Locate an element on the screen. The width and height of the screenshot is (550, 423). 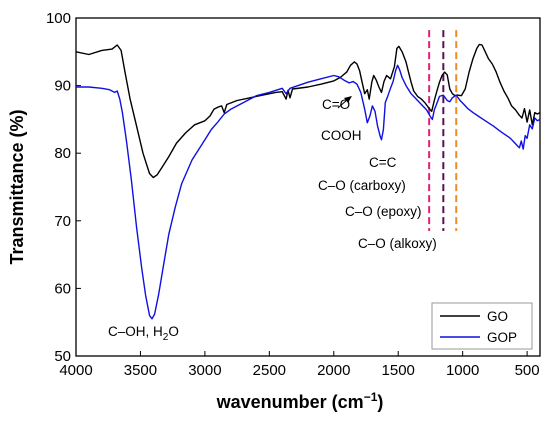
annotation-c-o-double: C=O is located at coordinates (336, 104).